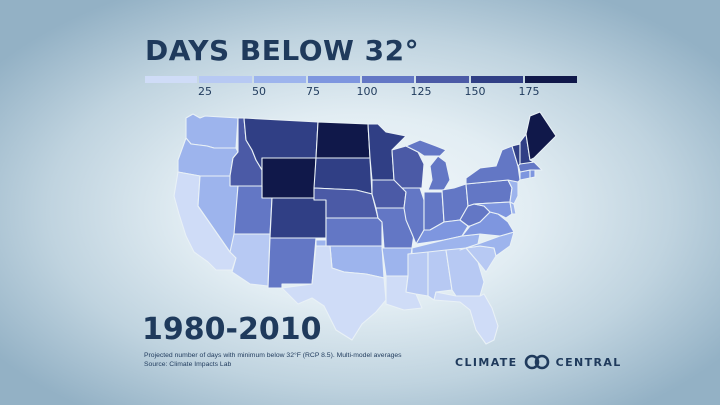 Image resolution: width=720 pixels, height=405 pixels. Describe the element at coordinates (205, 91) in the screenshot. I see `legend-tick: 25` at that location.